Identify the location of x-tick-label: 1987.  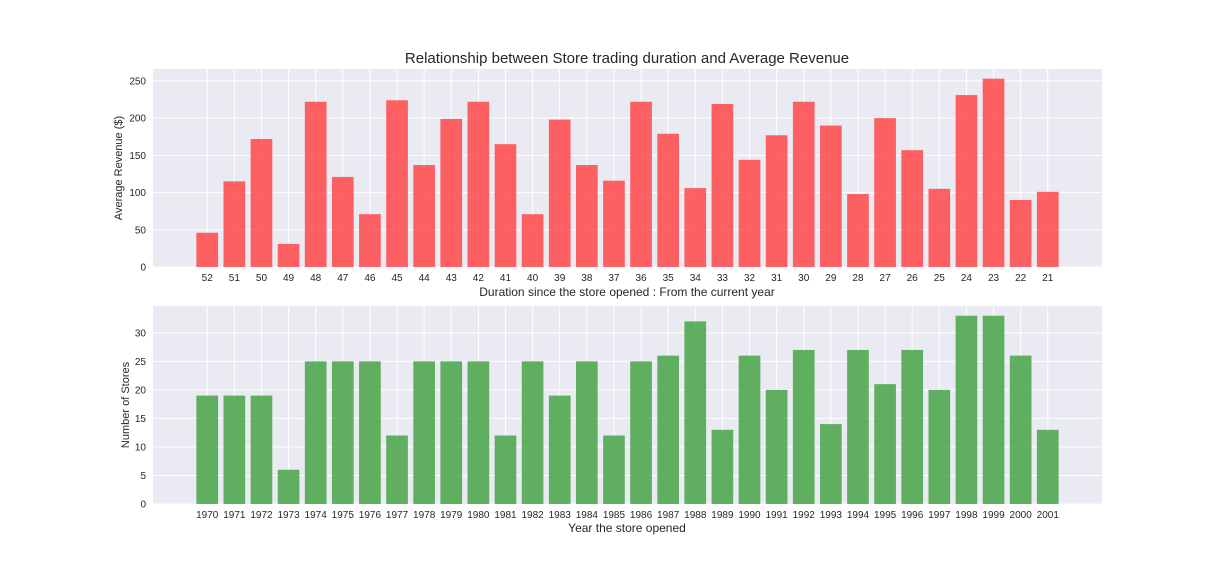
(668, 515).